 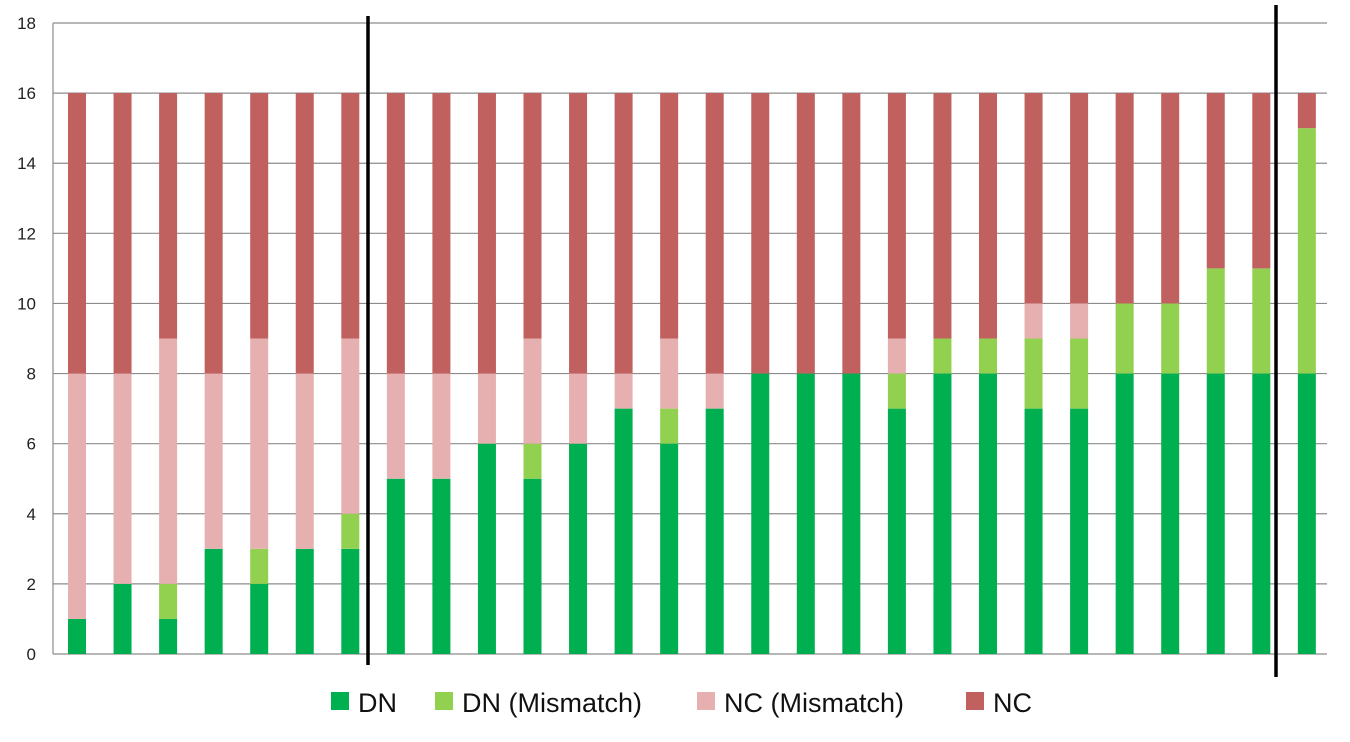 I want to click on bar-5-nc, so click(x=259, y=215).